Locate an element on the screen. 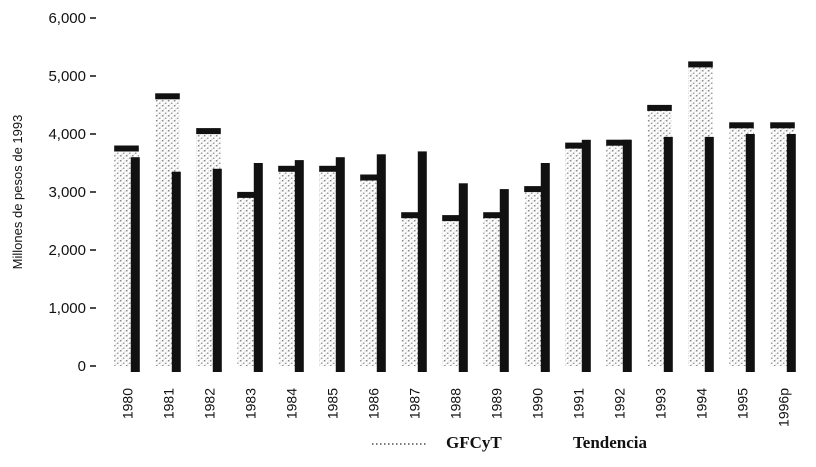 This screenshot has width=816, height=467. x-tick-label: 1982 is located at coordinates (210, 403).